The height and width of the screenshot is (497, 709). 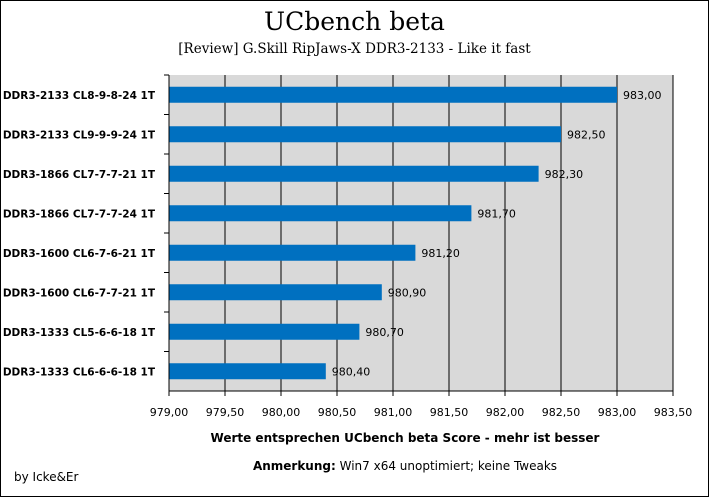 I want to click on x-tick-label: 980,00, so click(x=281, y=412).